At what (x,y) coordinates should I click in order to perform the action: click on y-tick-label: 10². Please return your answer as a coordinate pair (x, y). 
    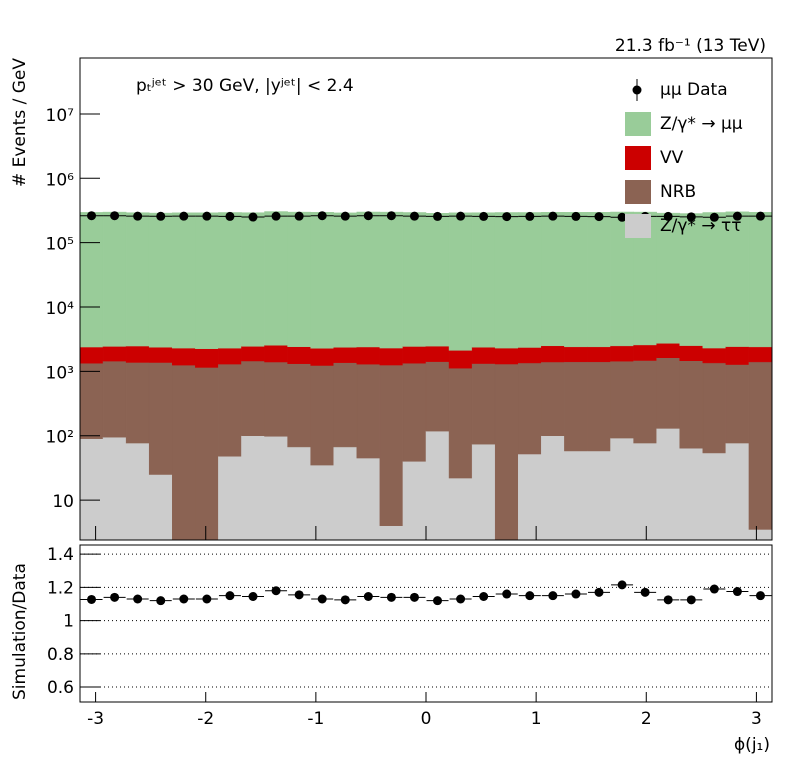
    Looking at the image, I should click on (60, 438).